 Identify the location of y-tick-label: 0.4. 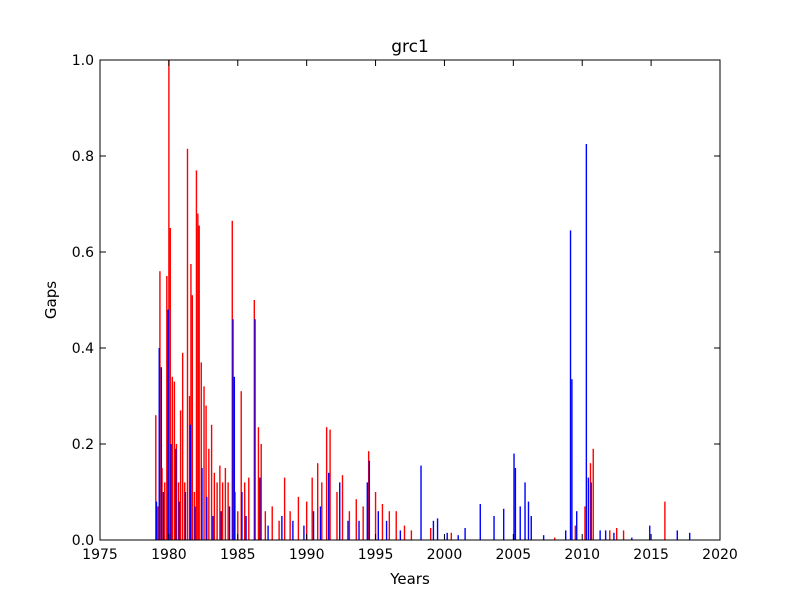
(83, 349).